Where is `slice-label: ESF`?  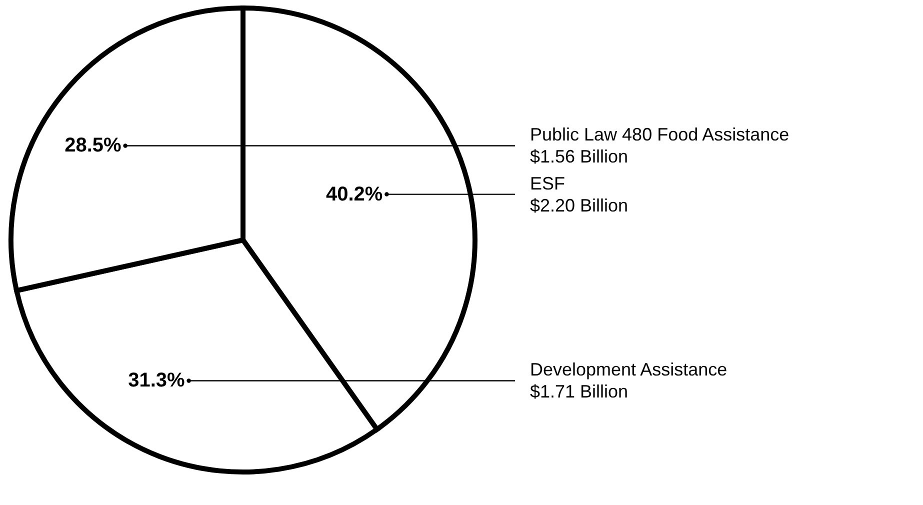
slice-label: ESF is located at coordinates (548, 183).